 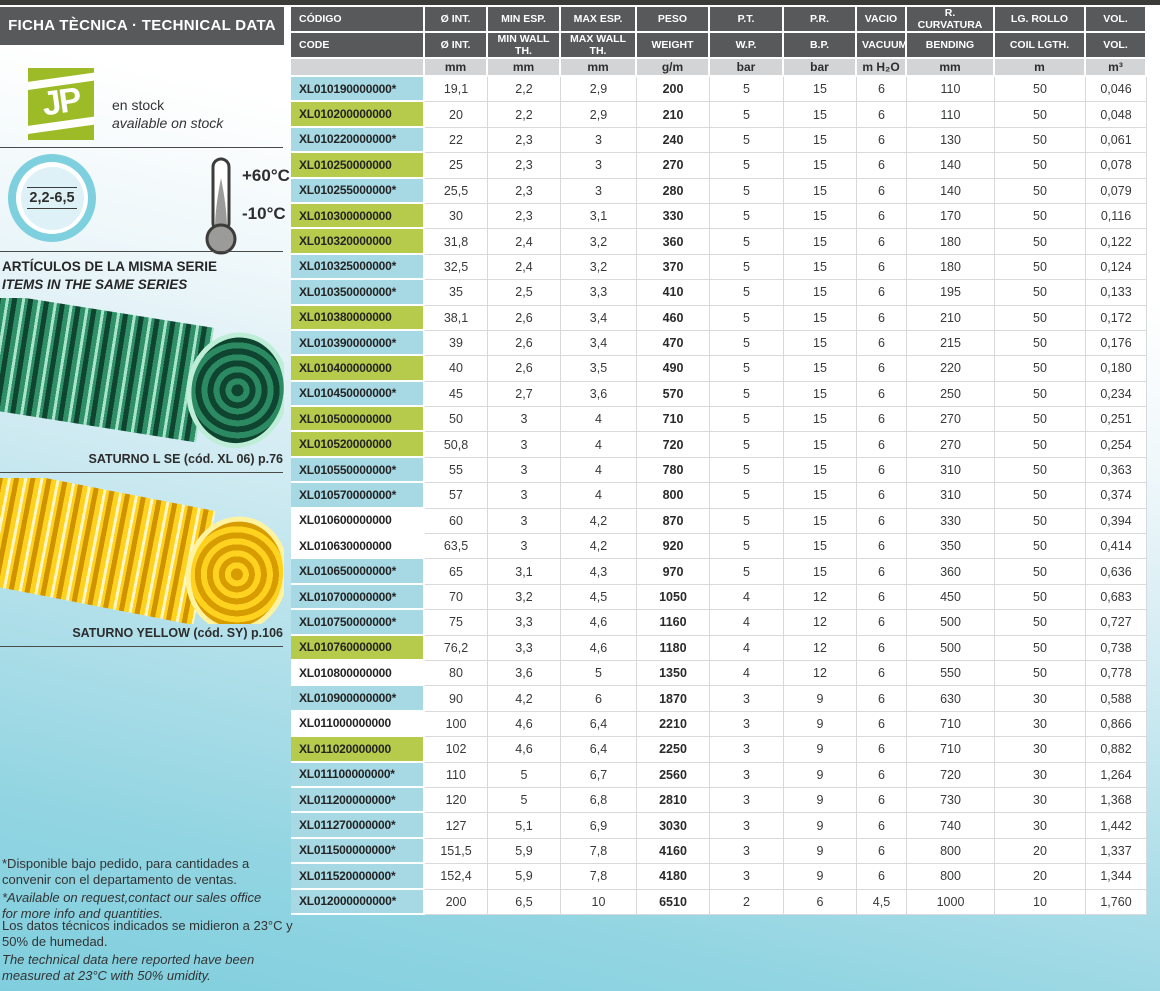 I want to click on col-header-es-4: PESO, so click(x=673, y=20).